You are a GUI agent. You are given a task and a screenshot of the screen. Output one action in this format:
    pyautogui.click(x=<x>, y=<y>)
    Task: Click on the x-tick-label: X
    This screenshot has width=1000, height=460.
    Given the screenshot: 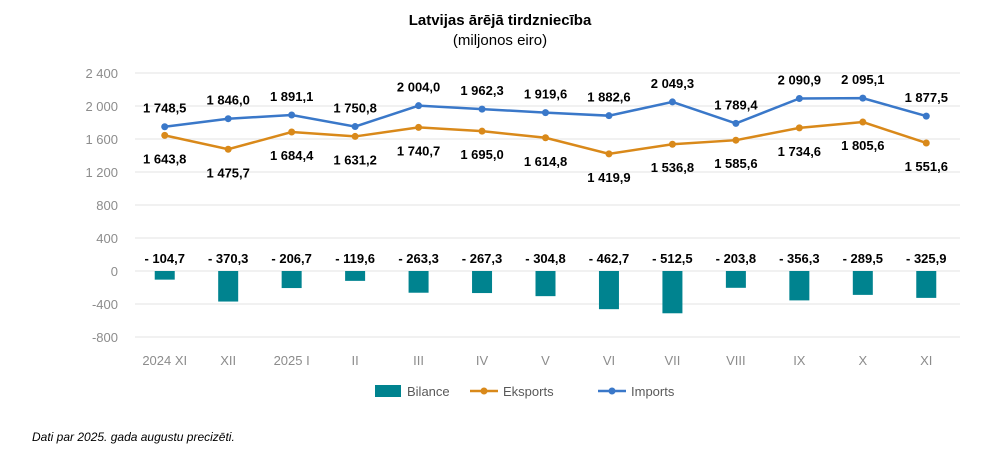 What is the action you would take?
    pyautogui.click(x=862, y=360)
    